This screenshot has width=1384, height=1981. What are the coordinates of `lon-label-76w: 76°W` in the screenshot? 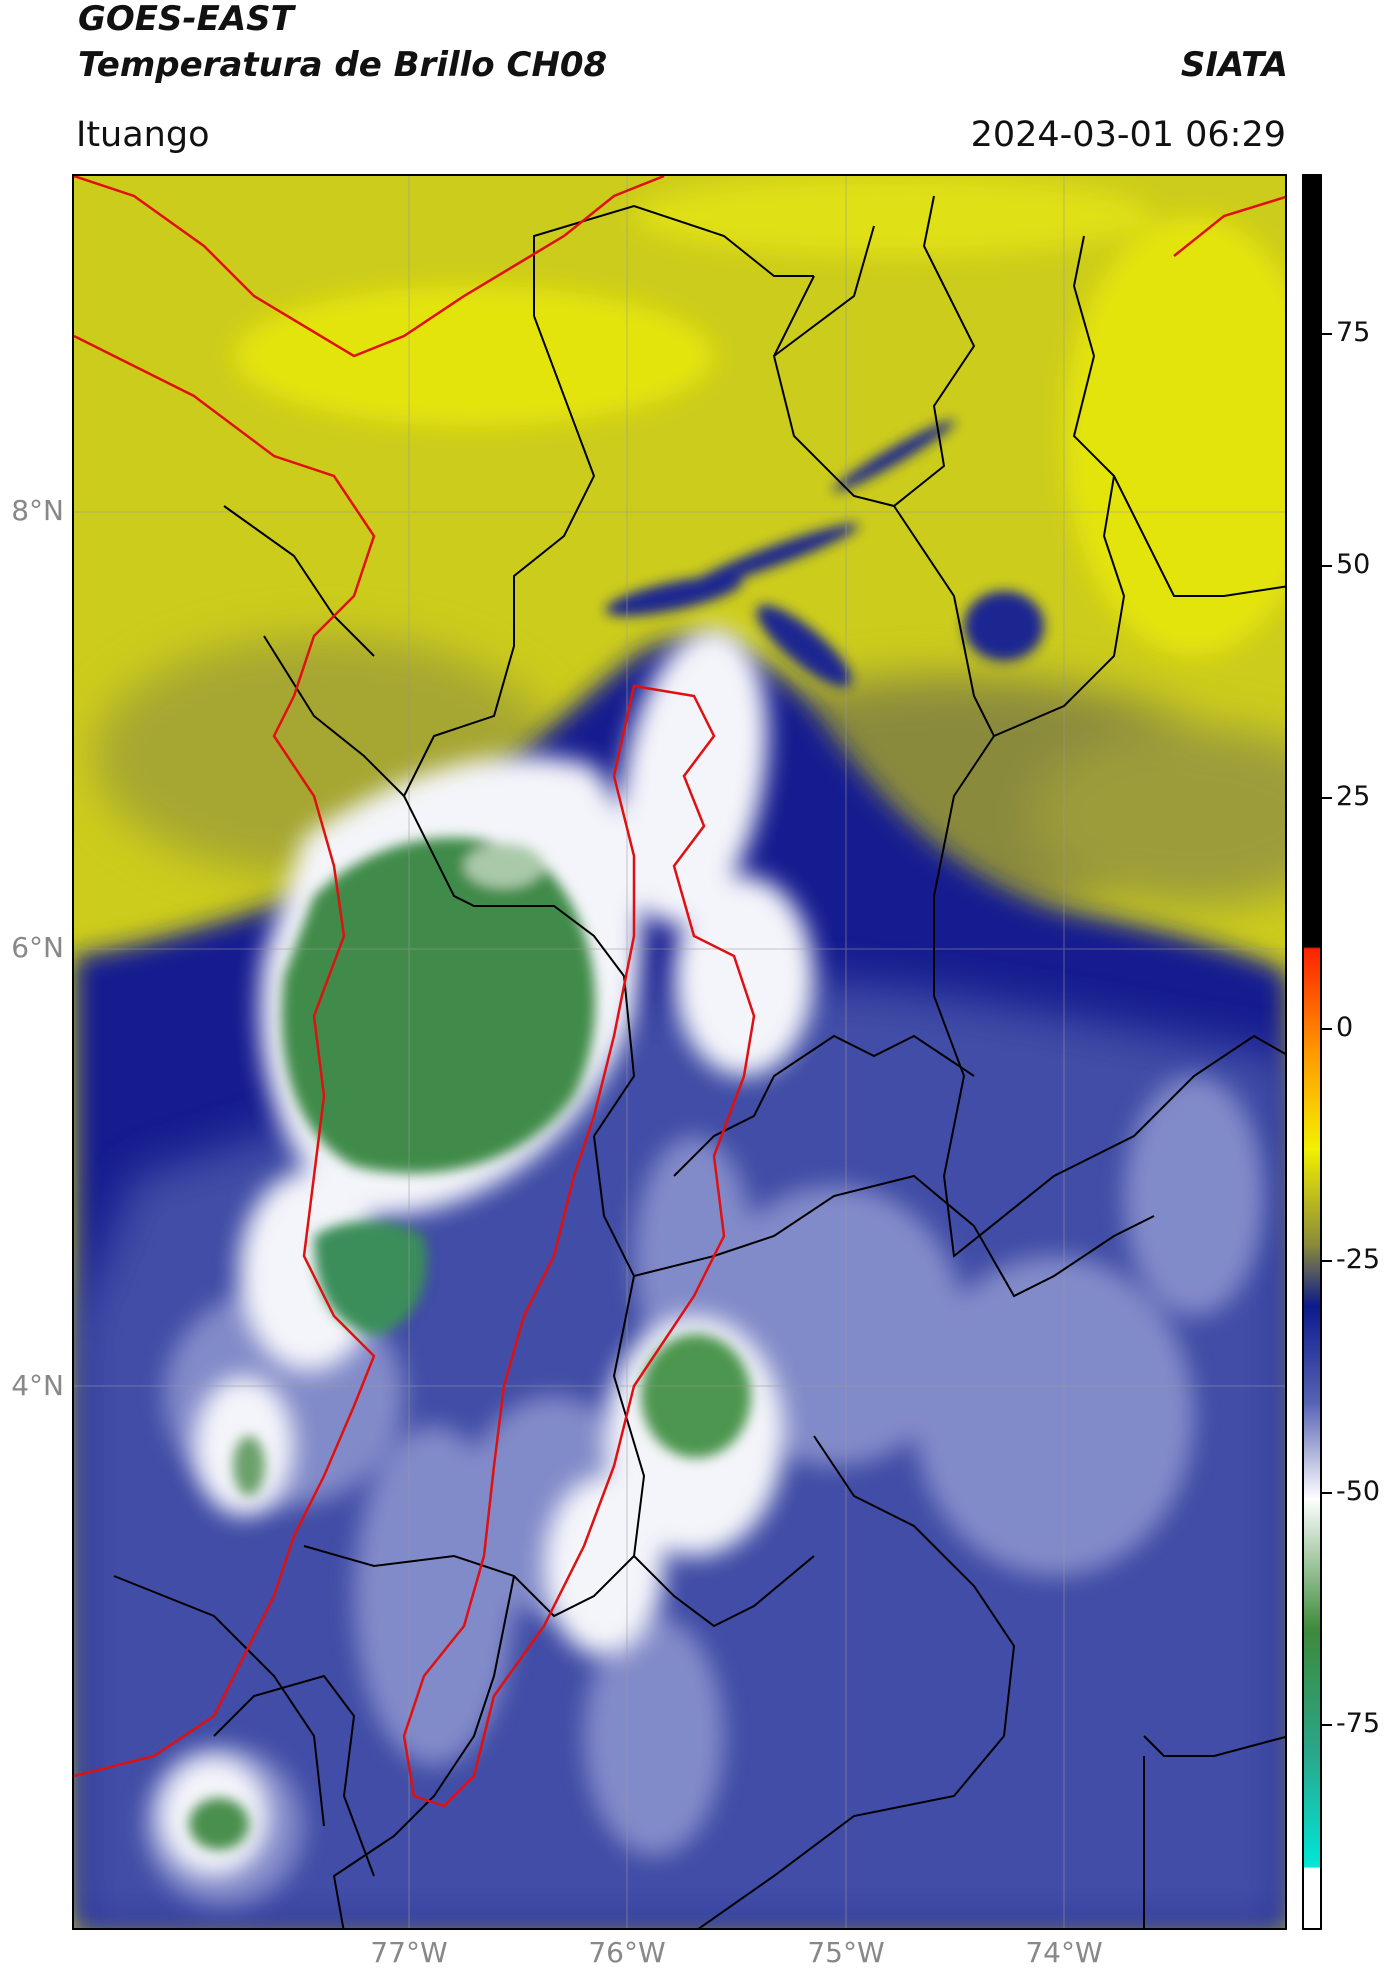 It's located at (627, 1952).